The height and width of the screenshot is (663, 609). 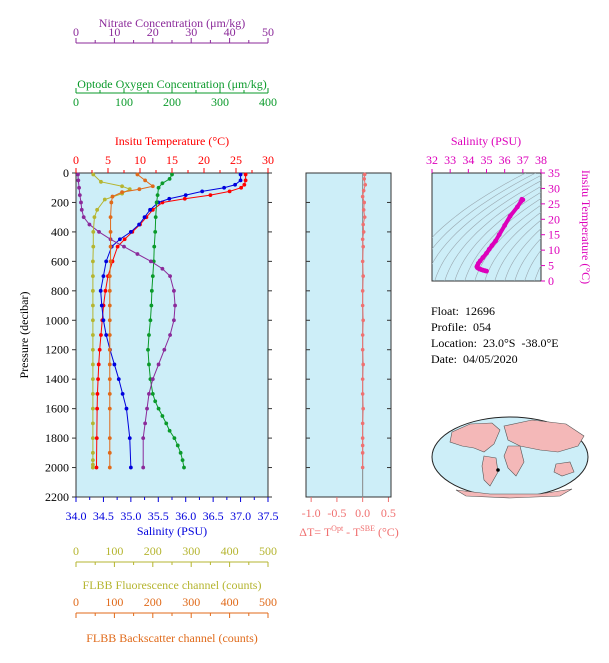 I want to click on ts-series, so click(x=500, y=235).